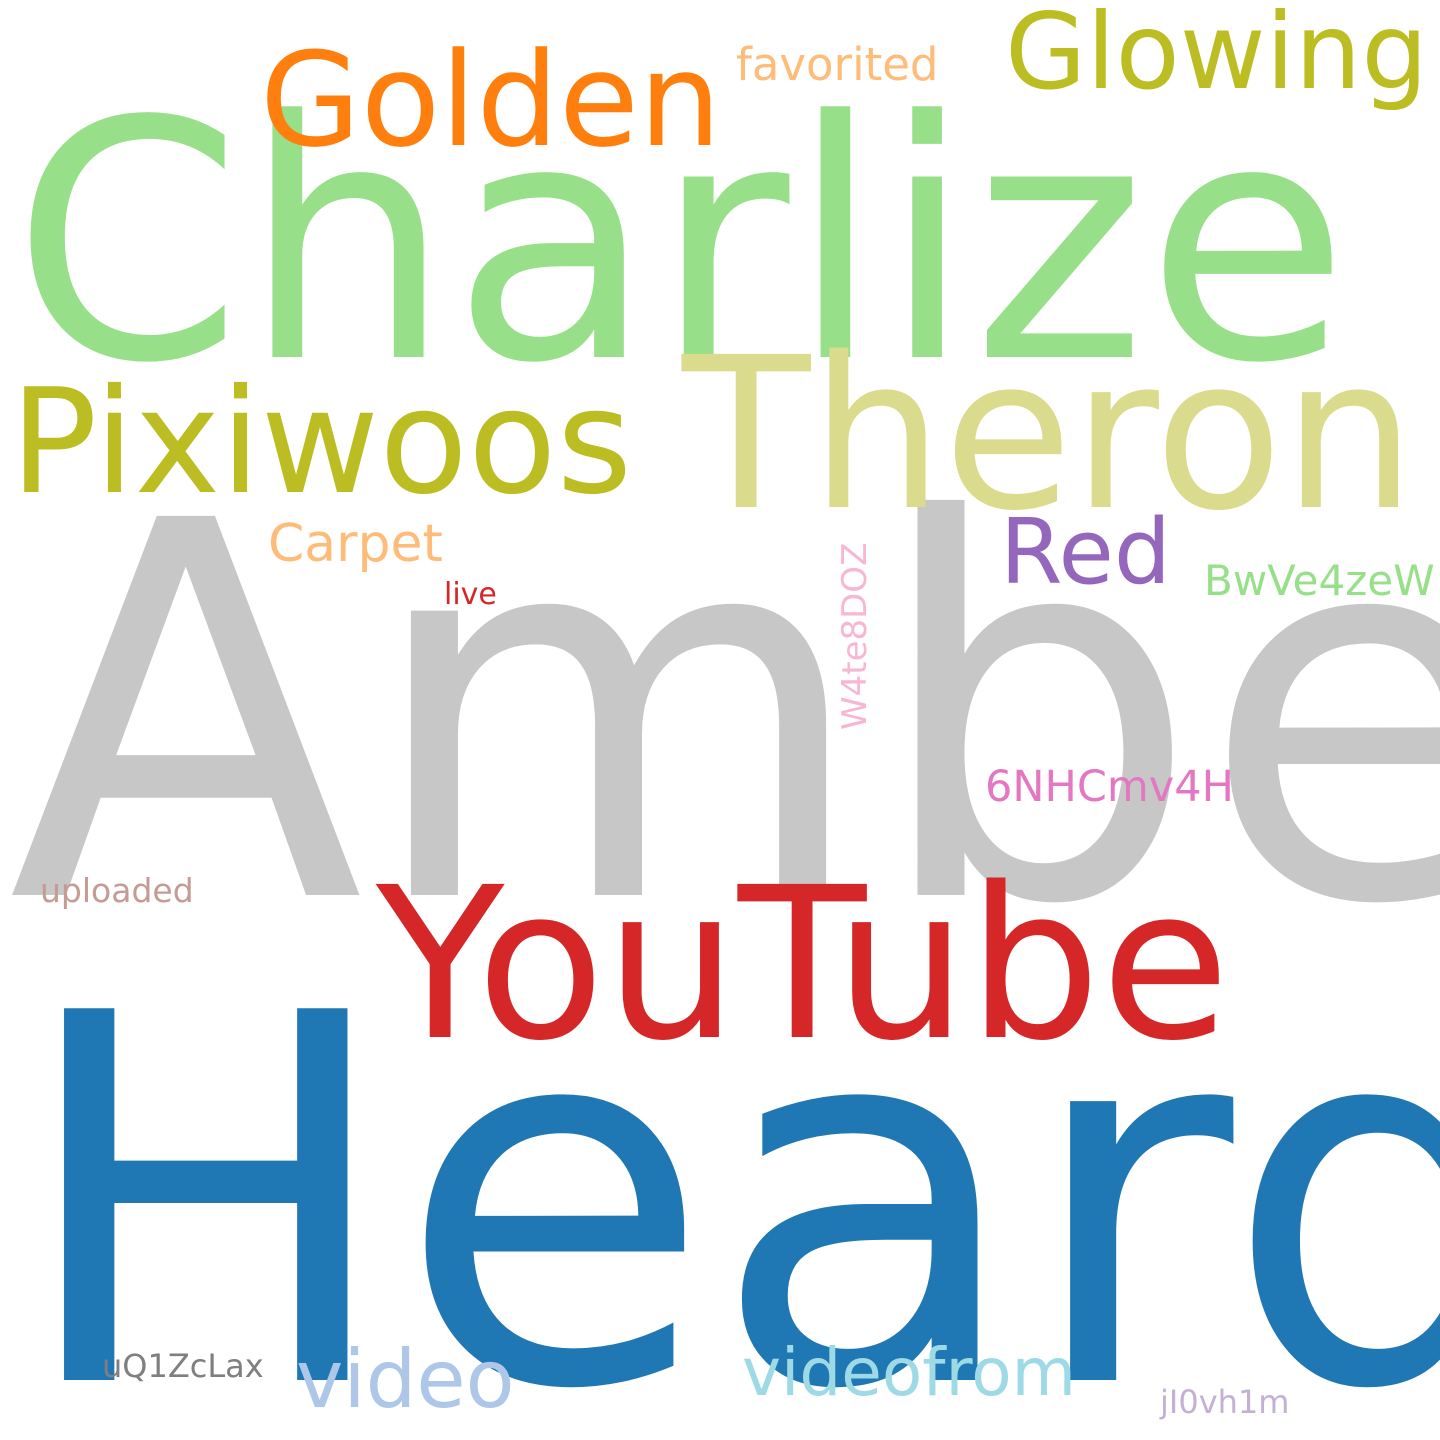 The height and width of the screenshot is (1440, 1440). What do you see at coordinates (117, 890) in the screenshot?
I see `word-uploaded: uploaded` at bounding box center [117, 890].